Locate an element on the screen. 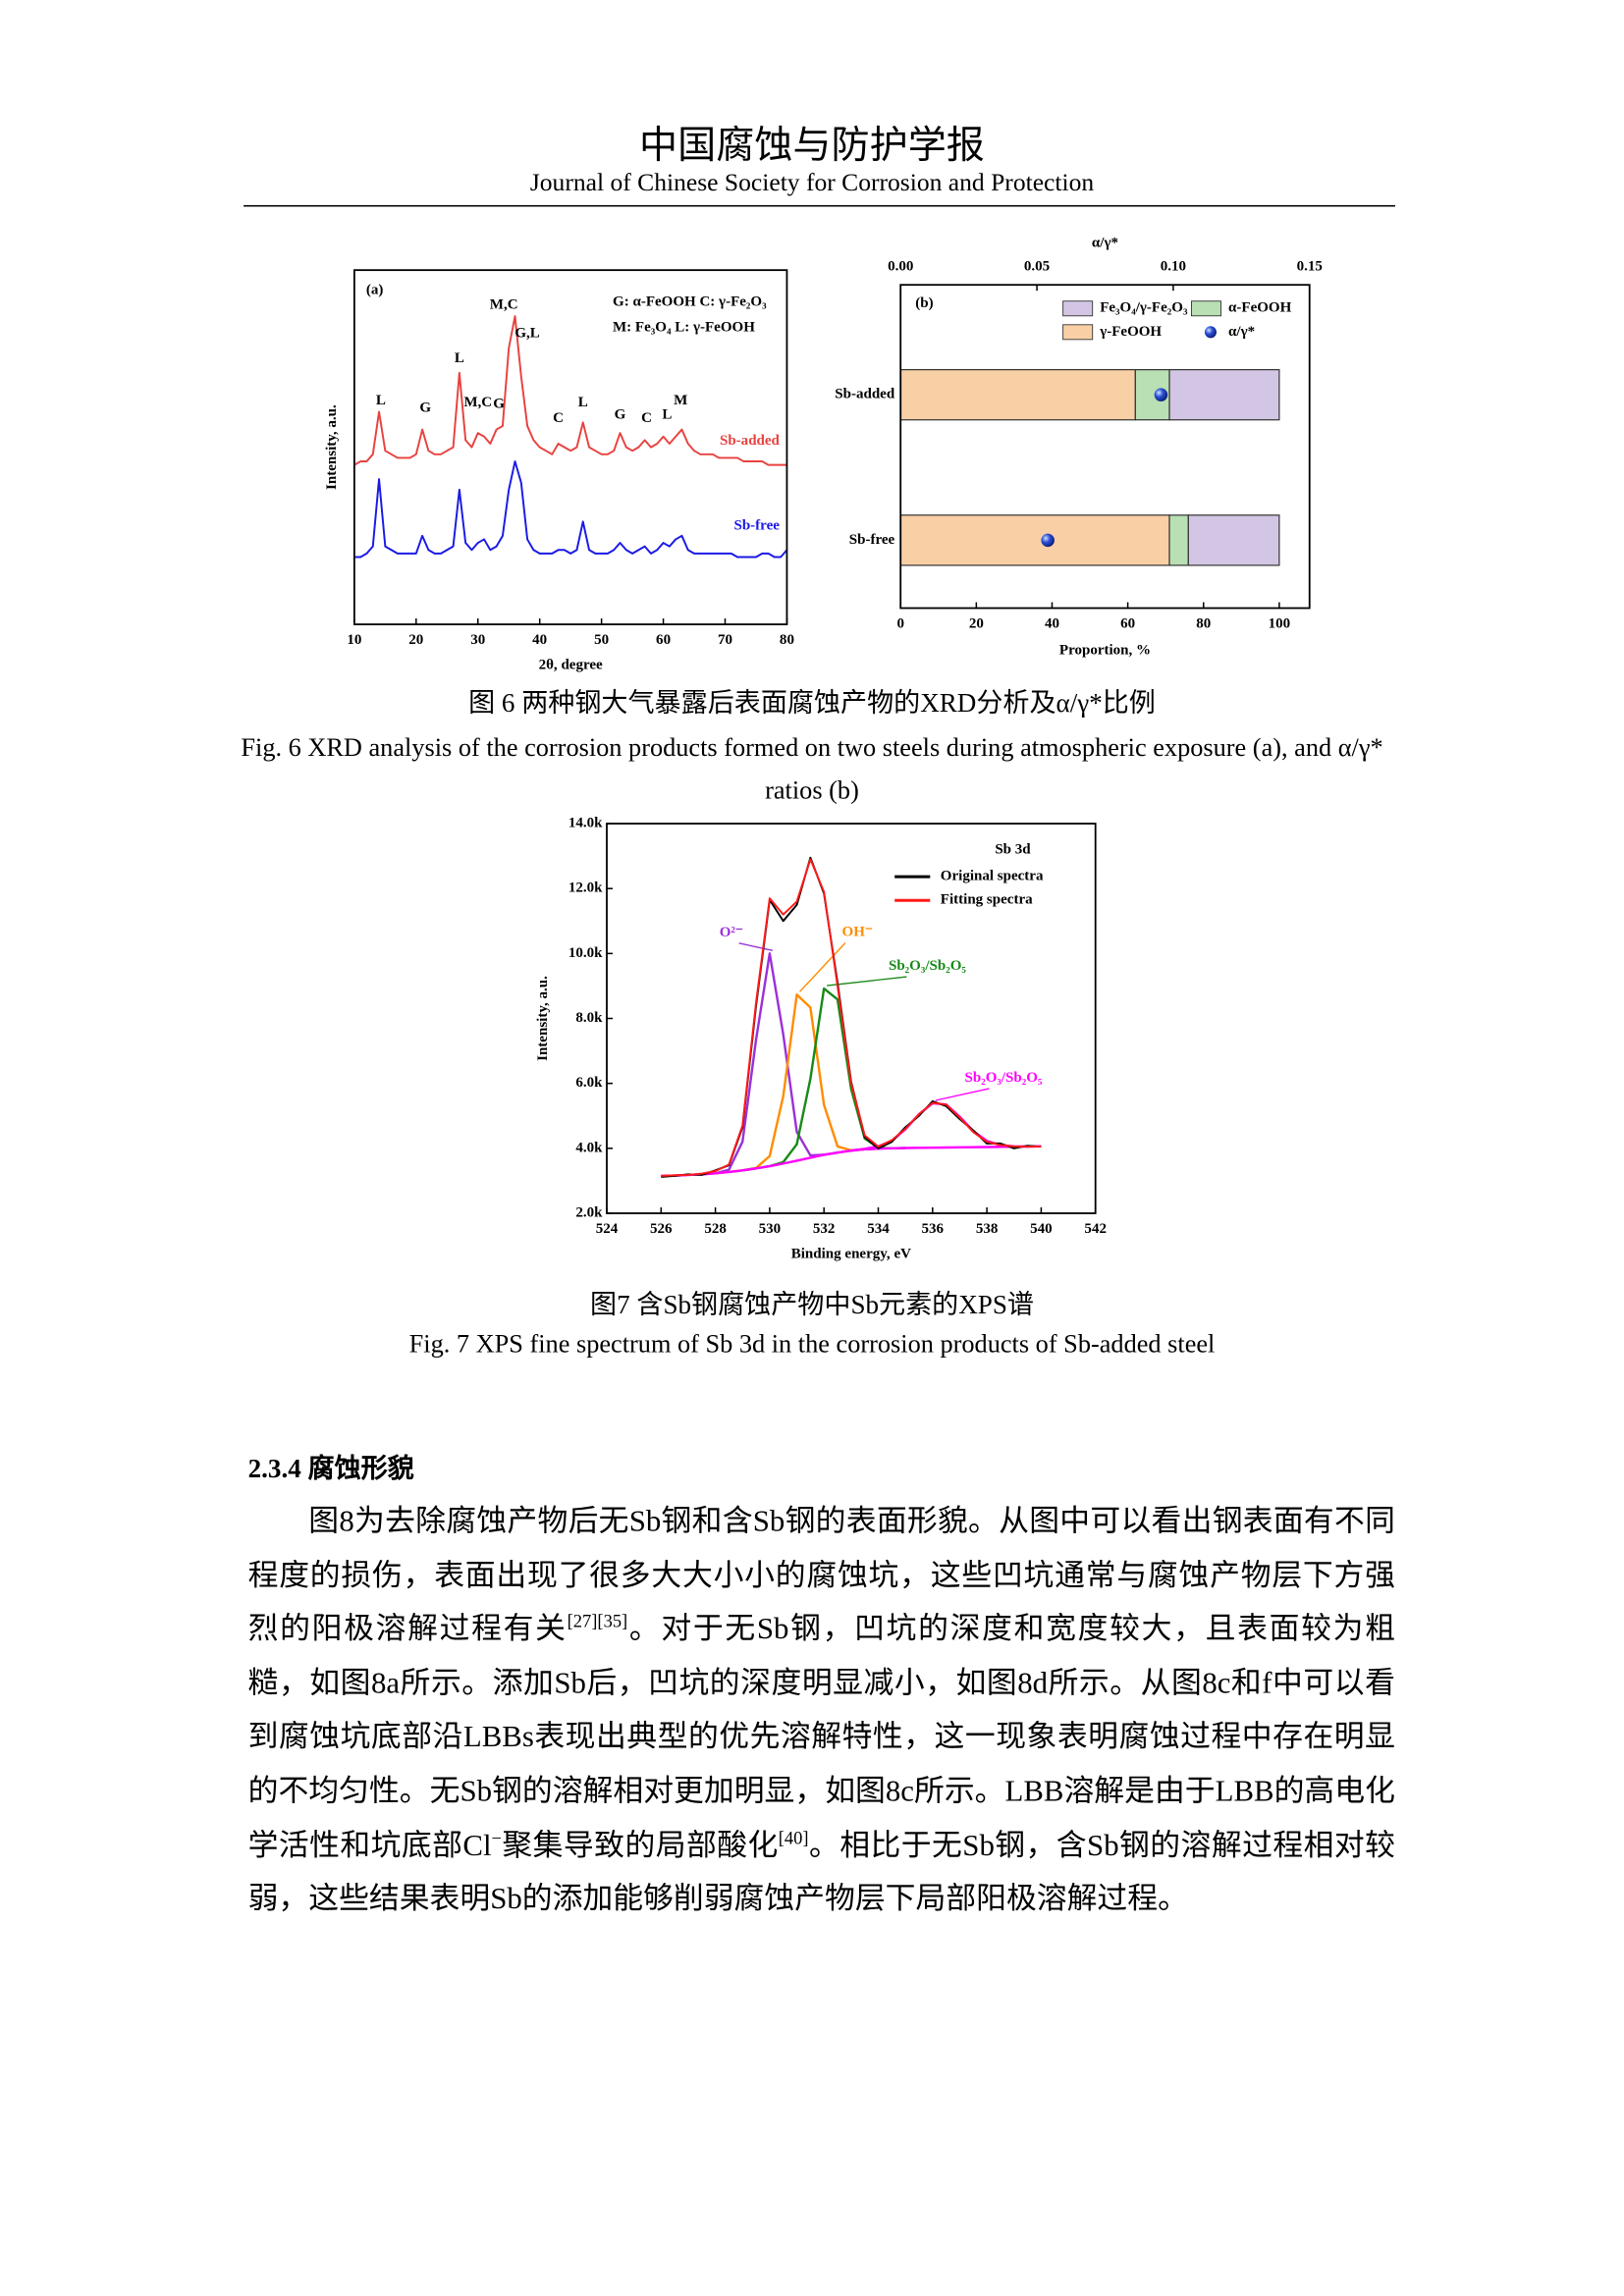 Image resolution: width=1624 pixels, height=2296 pixels. x-tick-label: 50 is located at coordinates (601, 640).